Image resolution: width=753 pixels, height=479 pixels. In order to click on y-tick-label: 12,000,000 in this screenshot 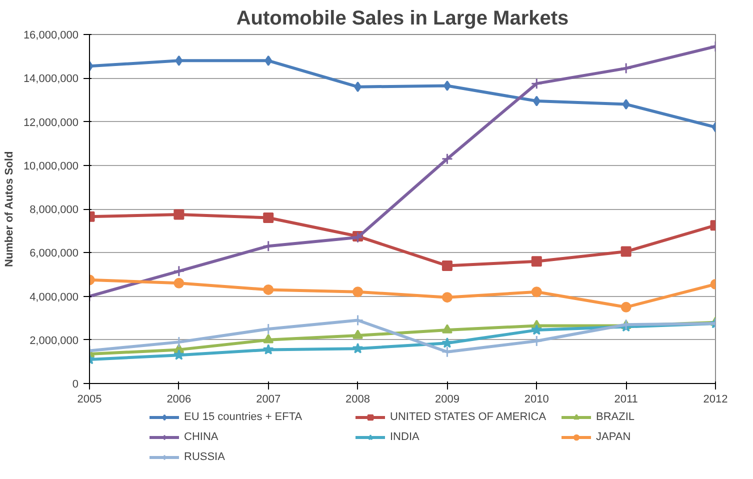, I will do `click(51, 122)`.